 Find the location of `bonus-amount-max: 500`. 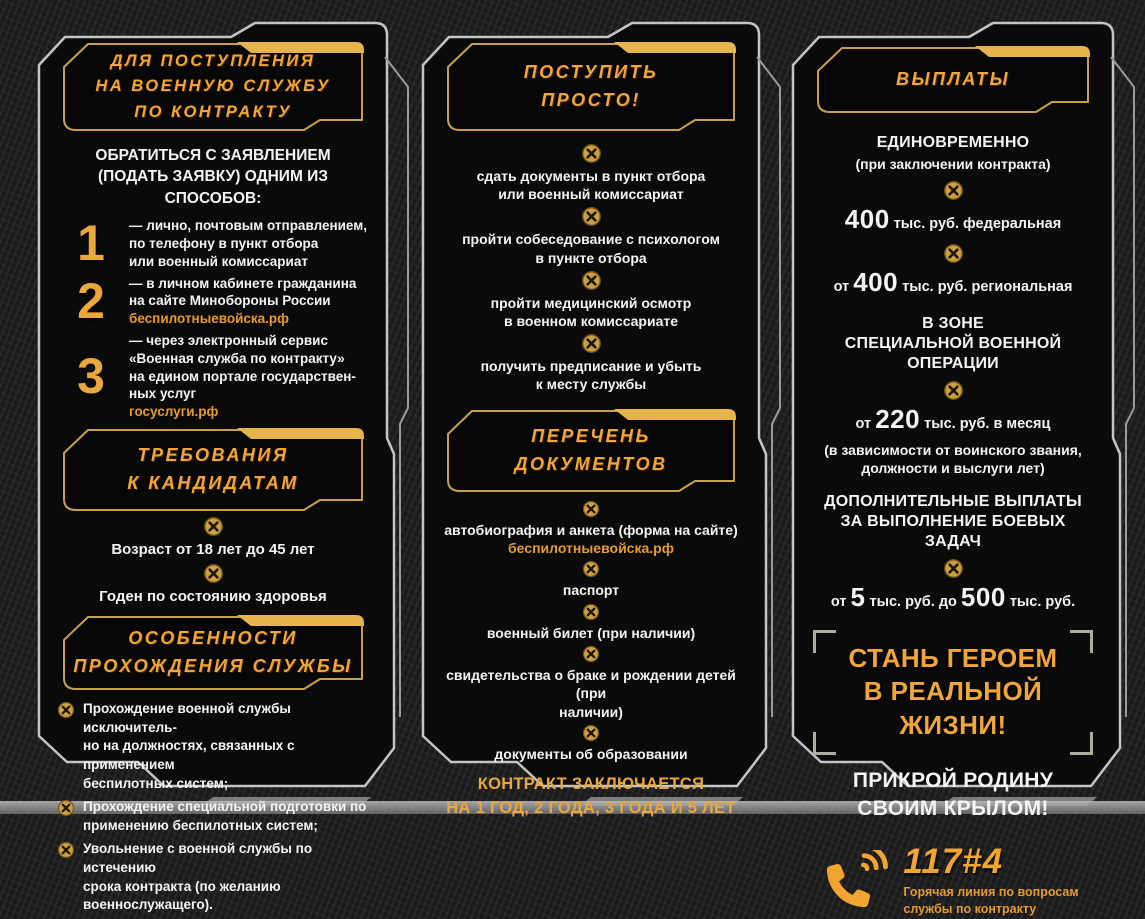

bonus-amount-max: 500 is located at coordinates (983, 597).